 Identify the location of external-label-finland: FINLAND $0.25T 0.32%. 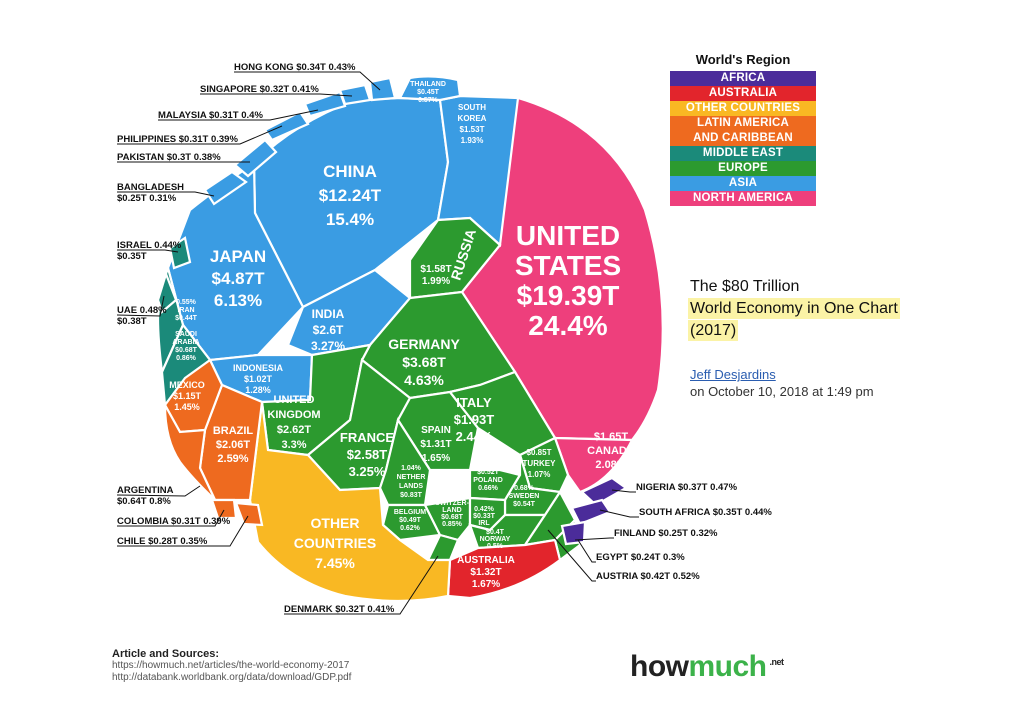
(666, 533).